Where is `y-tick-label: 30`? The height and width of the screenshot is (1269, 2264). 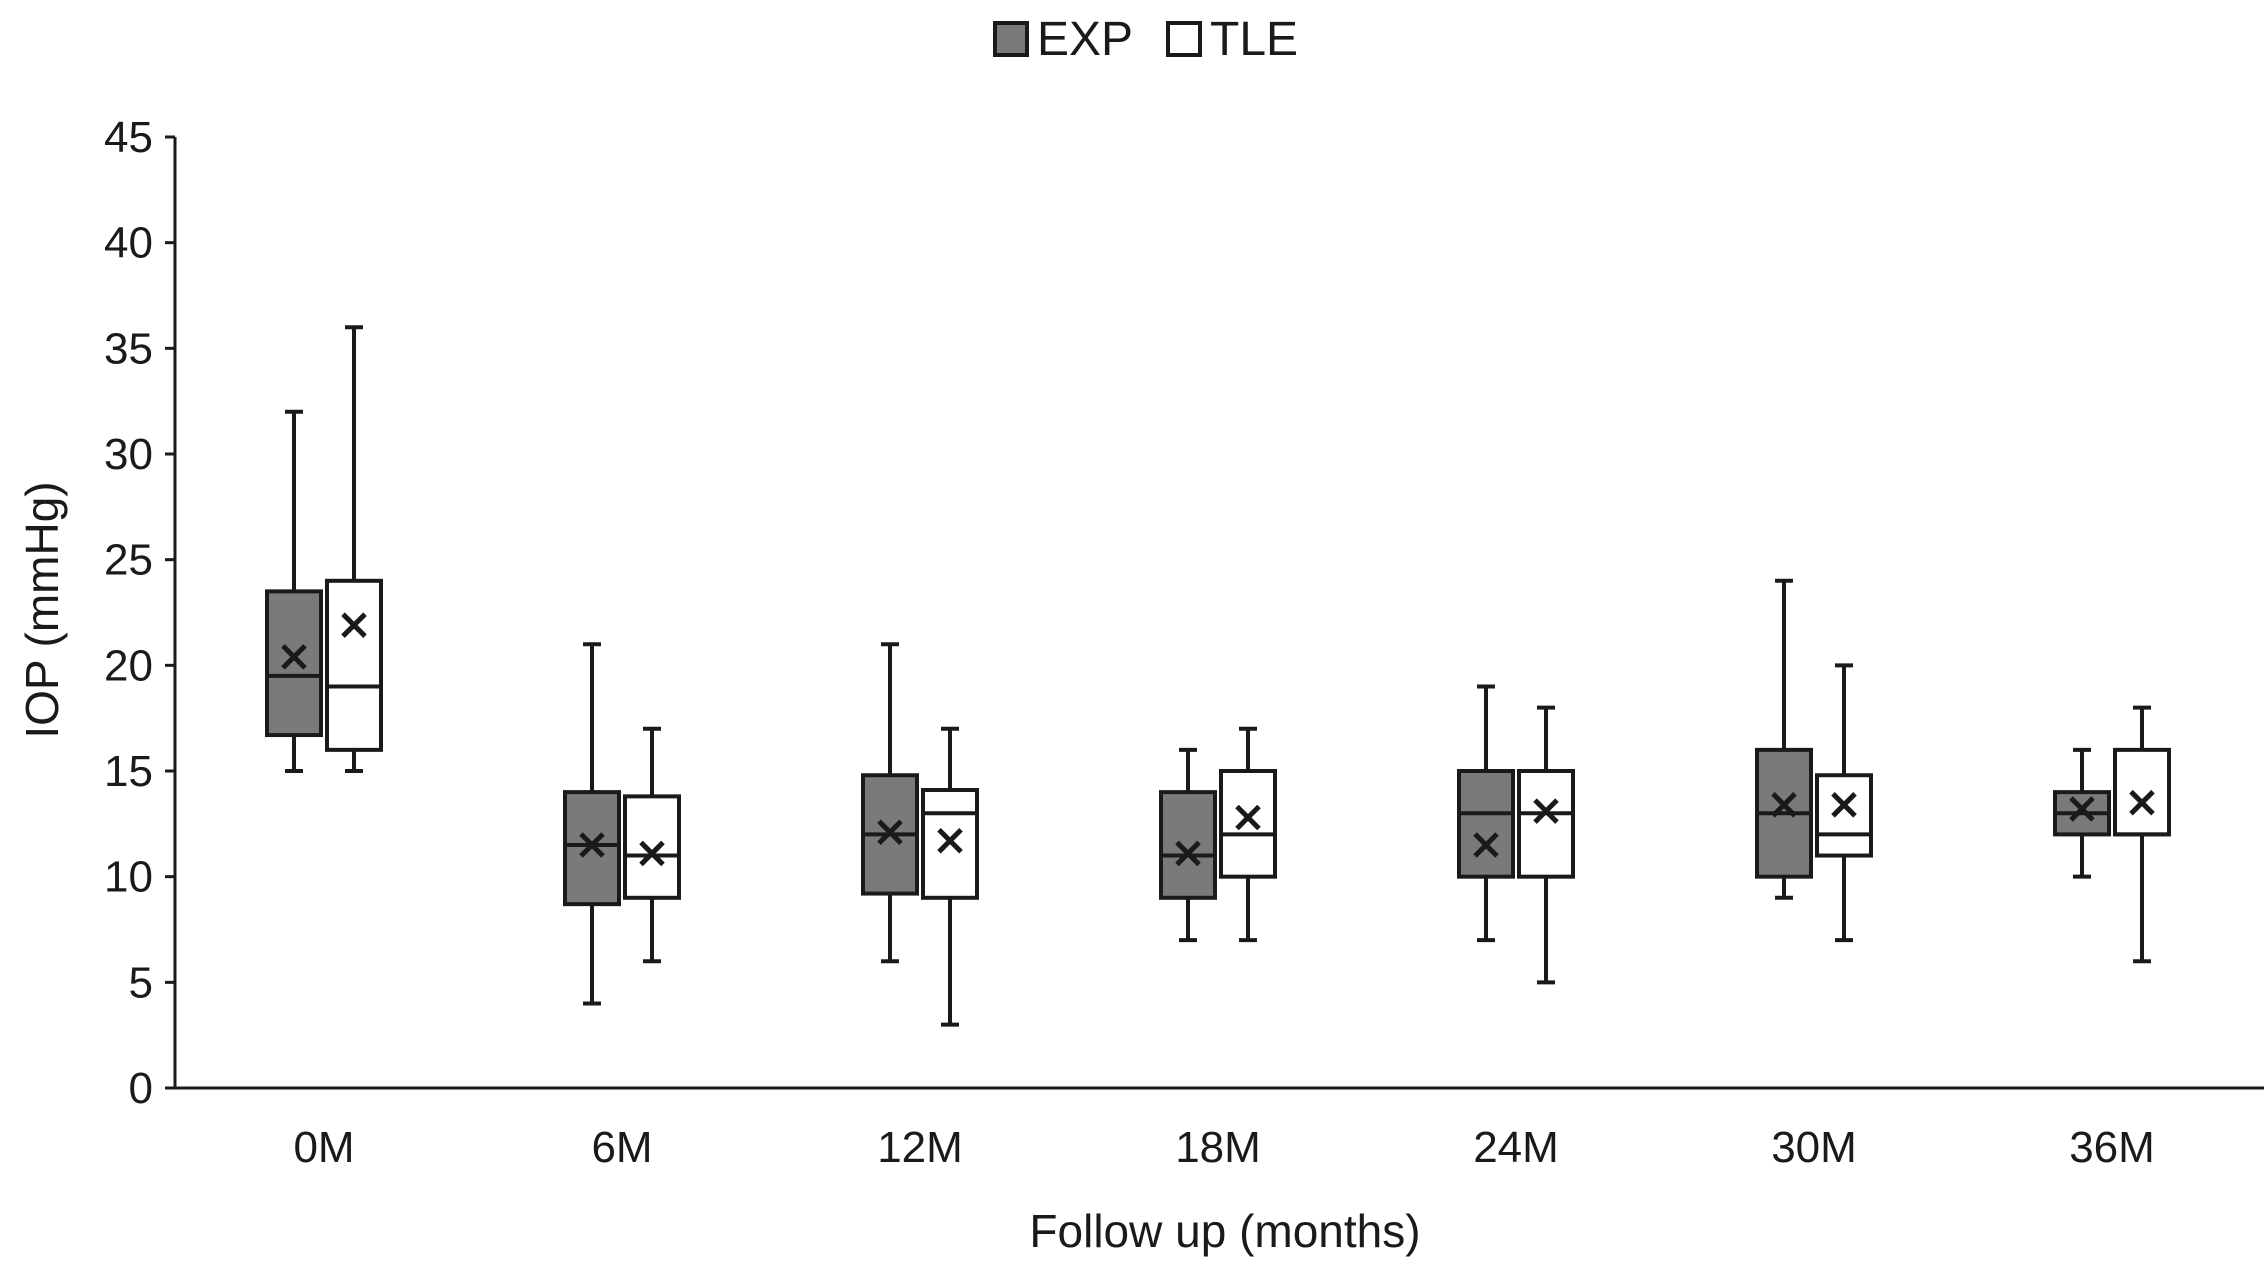
y-tick-label: 30 is located at coordinates (128, 454).